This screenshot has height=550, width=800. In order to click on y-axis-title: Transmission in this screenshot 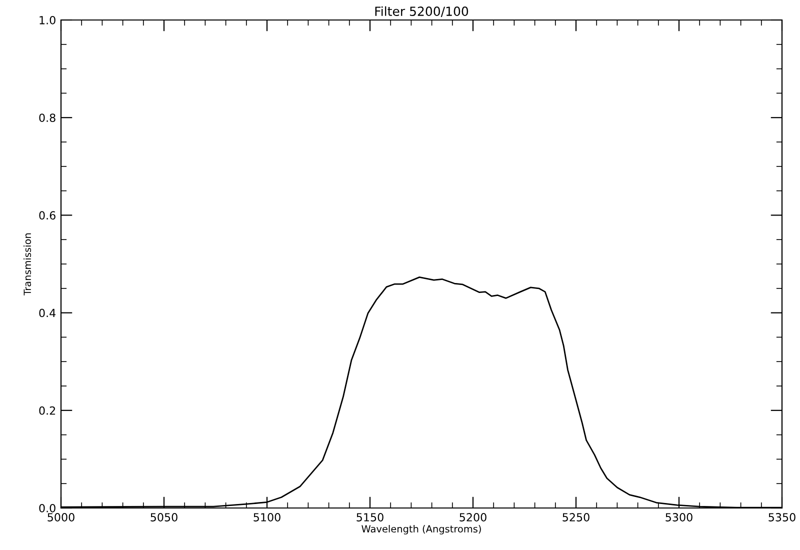, I will do `click(28, 264)`.